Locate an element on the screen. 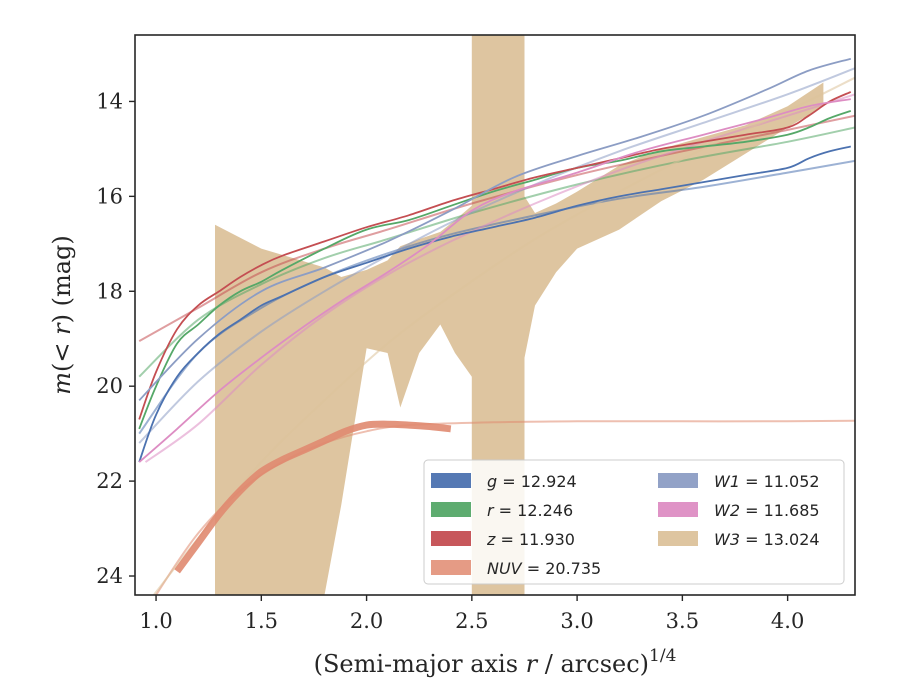 The image size is (900, 700). x-tick-label: 2.0 is located at coordinates (366, 621).